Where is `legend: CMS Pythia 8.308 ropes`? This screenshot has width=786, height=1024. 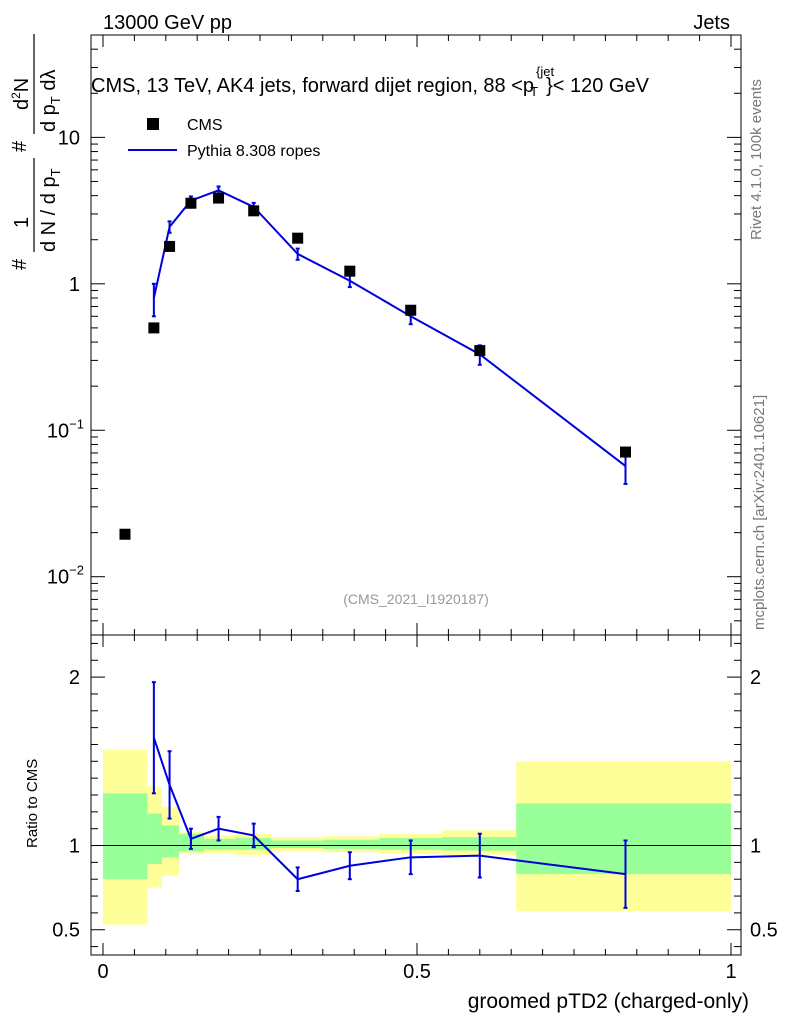
legend: CMS Pythia 8.308 ropes is located at coordinates (224, 138).